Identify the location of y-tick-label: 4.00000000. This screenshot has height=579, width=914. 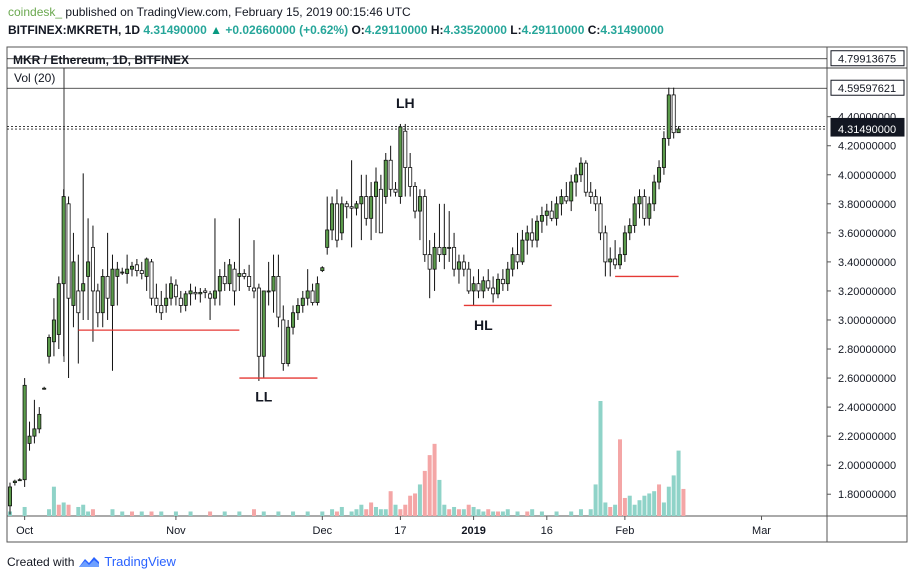
(867, 176).